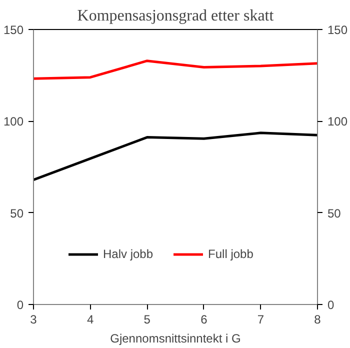 This screenshot has height=348, width=350. Describe the element at coordinates (331, 305) in the screenshot. I see `y2-tick-label: 0` at that location.